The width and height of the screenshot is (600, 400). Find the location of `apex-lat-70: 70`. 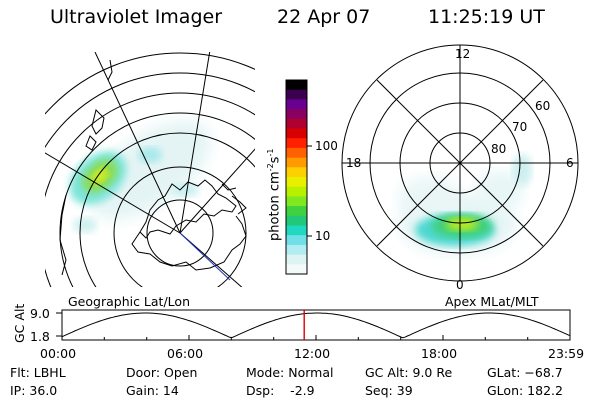

apex-lat-70: 70 is located at coordinates (520, 127).